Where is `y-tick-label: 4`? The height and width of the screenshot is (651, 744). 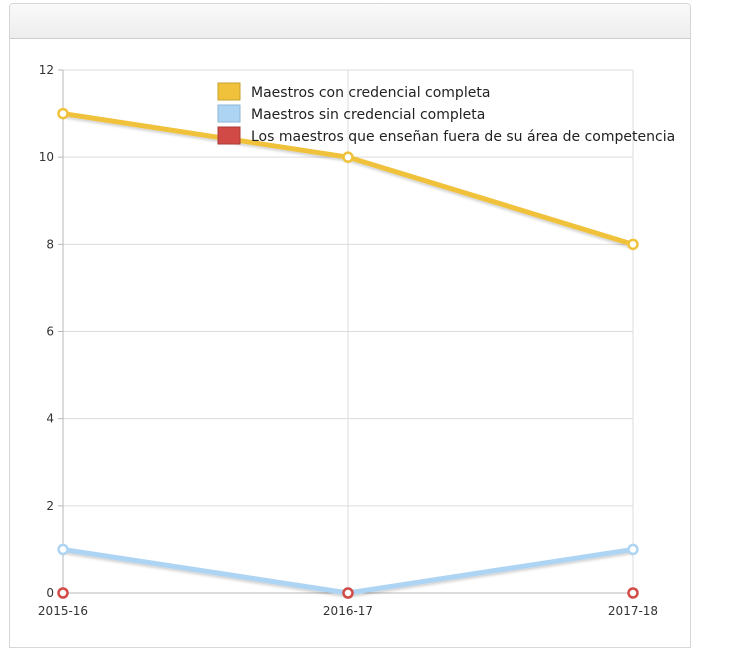 y-tick-label: 4 is located at coordinates (50, 419).